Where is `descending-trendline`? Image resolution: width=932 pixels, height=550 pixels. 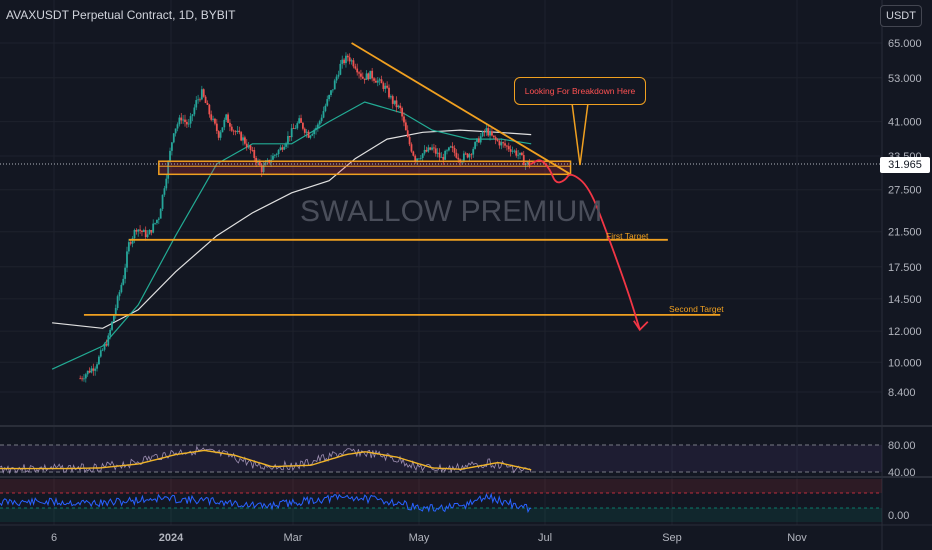
descending-trendline is located at coordinates (461, 109).